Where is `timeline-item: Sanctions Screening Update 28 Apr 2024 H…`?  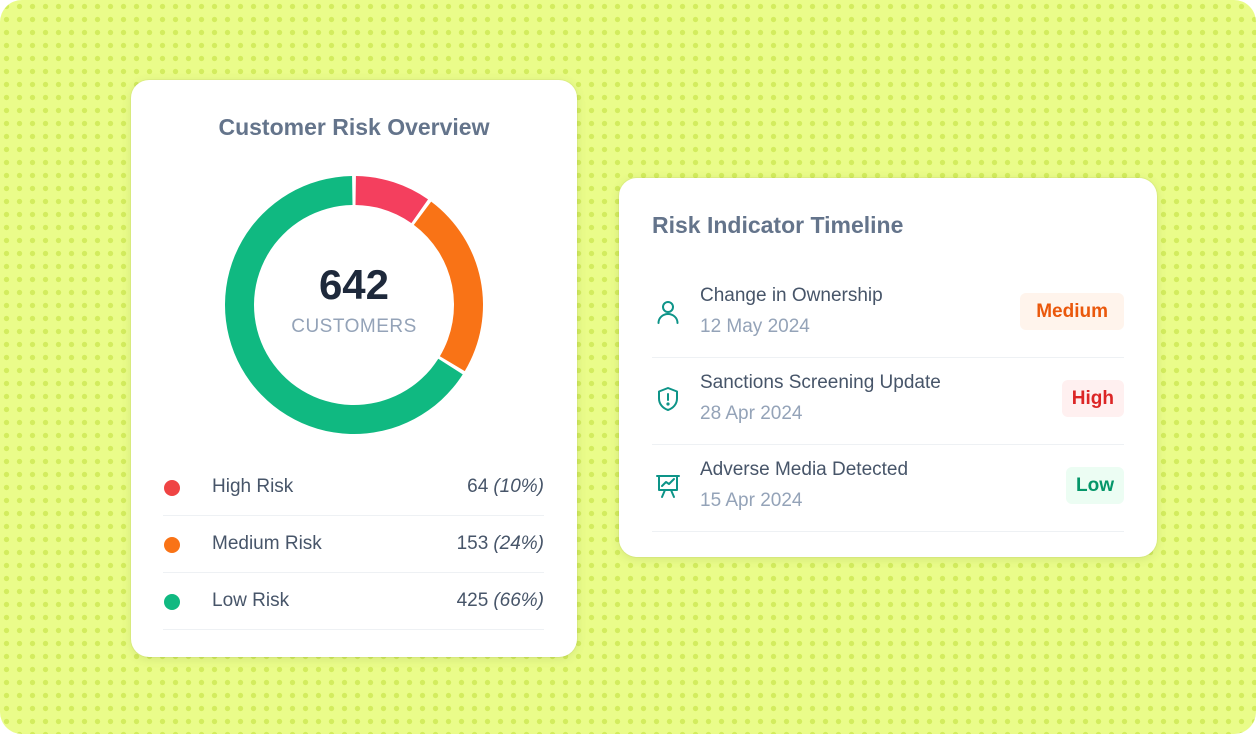
timeline-item: Sanctions Screening Update 28 Apr 2024 H… is located at coordinates (888, 402).